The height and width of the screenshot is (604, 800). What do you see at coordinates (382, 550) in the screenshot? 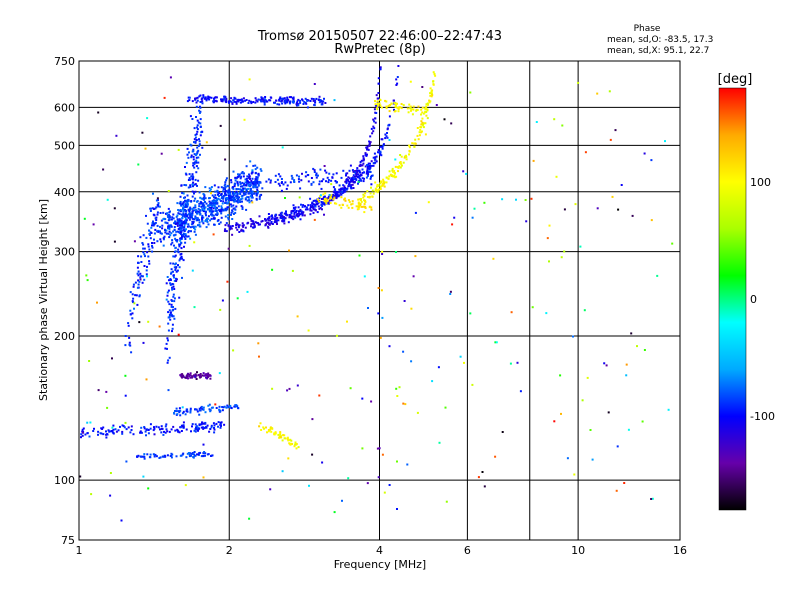
I see `x-axis-ticks: 1 2 4 6 10 16` at bounding box center [382, 550].